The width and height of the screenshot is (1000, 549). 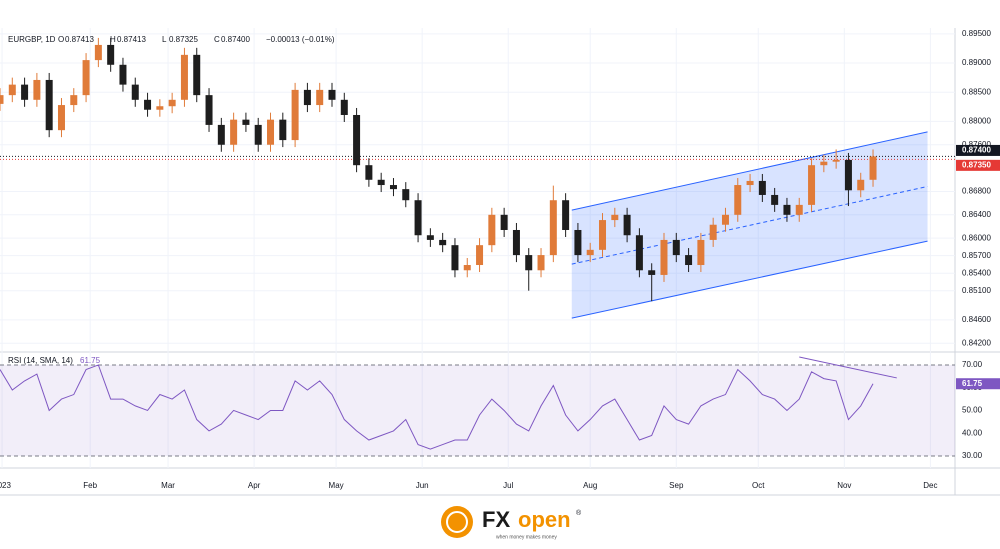 What do you see at coordinates (848, 367) in the screenshot?
I see `rsi-trend-line` at bounding box center [848, 367].